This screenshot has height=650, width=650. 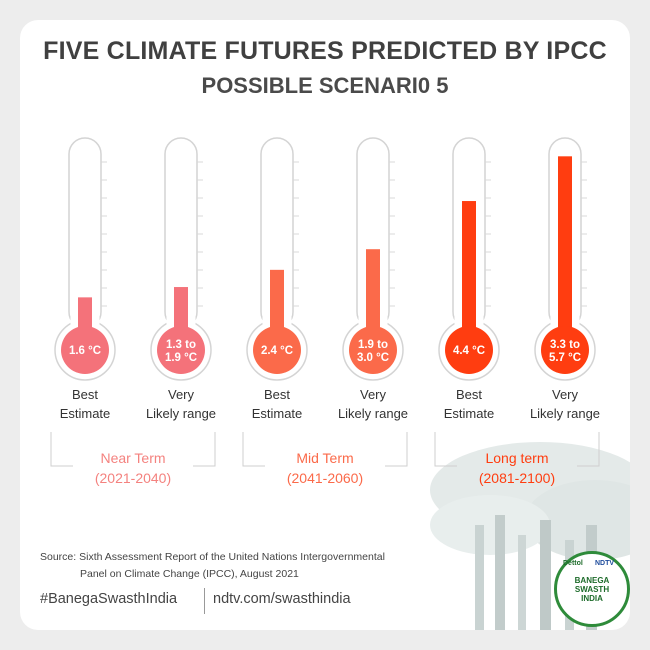 What do you see at coordinates (592, 598) in the screenshot?
I see `logo-line-3: INDIA` at bounding box center [592, 598].